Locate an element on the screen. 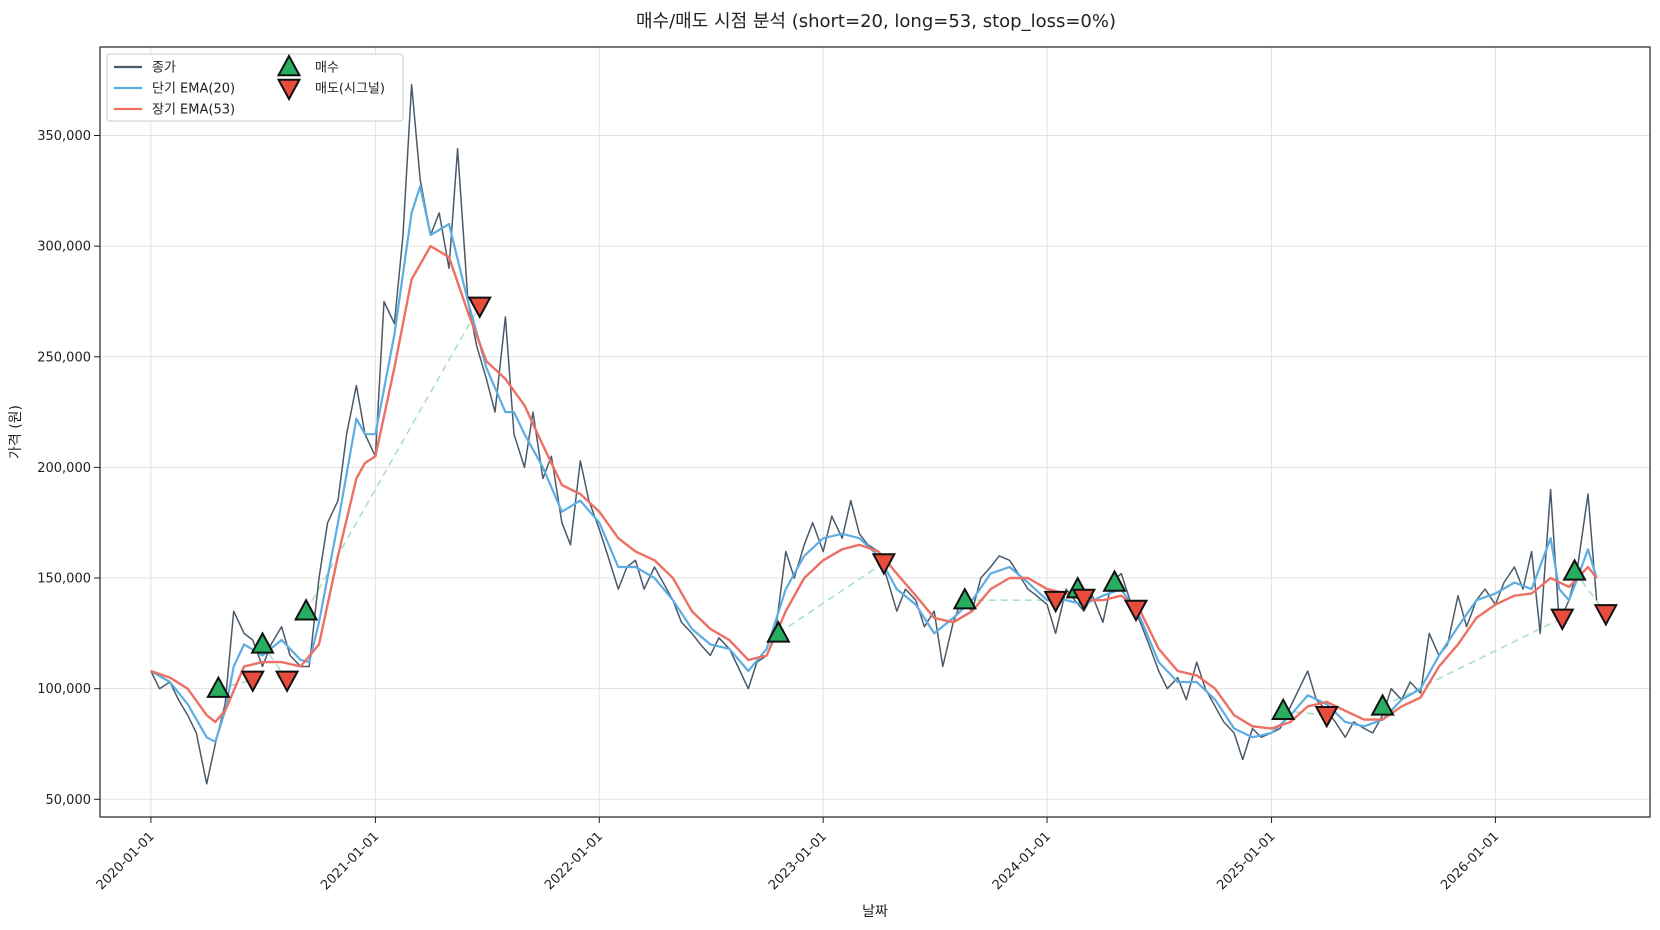 Image resolution: width=1660 pixels, height=930 pixels. y-tick-label: 150,000 is located at coordinates (64, 579).